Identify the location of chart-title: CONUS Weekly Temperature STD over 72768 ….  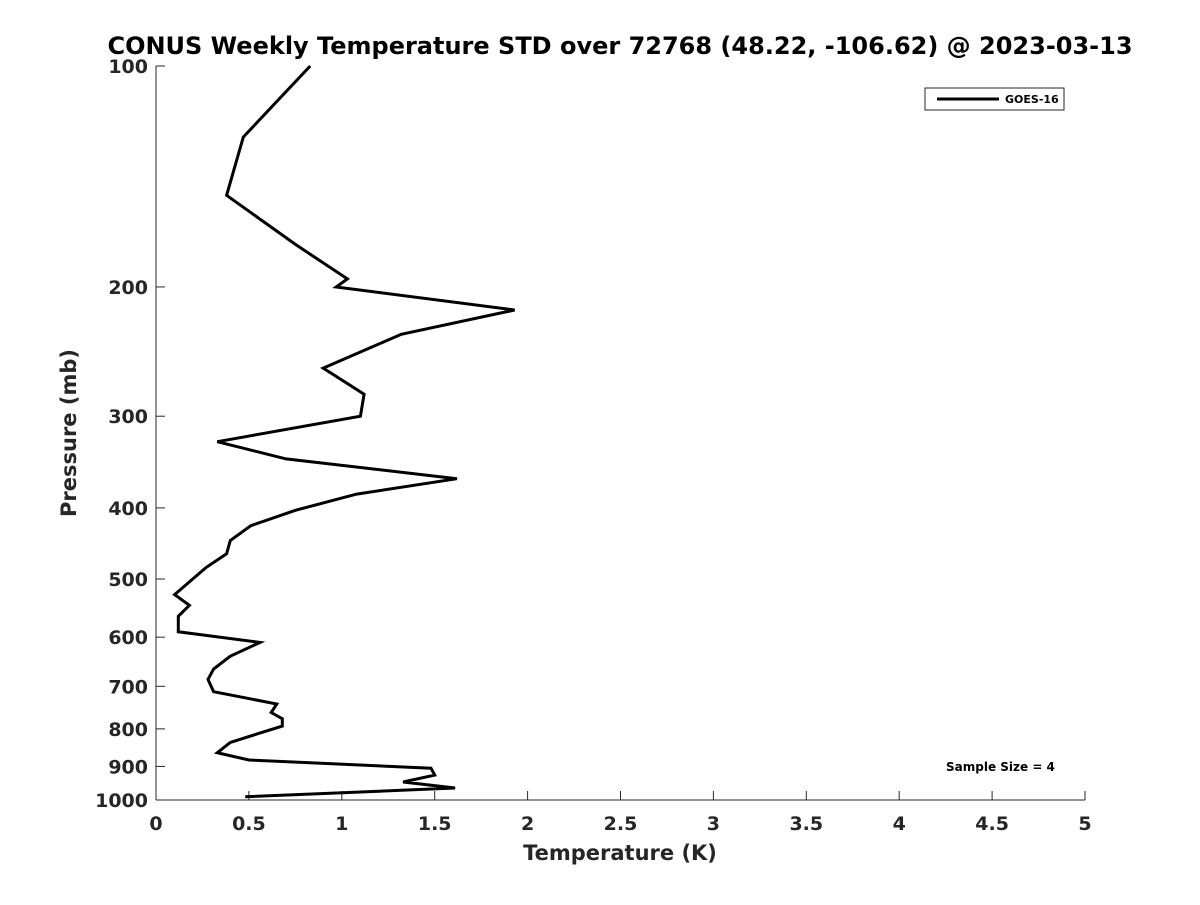
(619, 46).